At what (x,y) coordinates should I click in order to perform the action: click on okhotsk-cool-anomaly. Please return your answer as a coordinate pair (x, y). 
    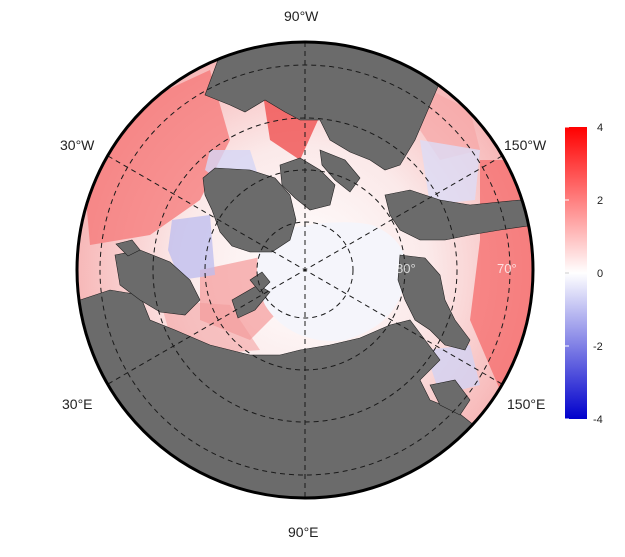
    Looking at the image, I should click on (452, 370).